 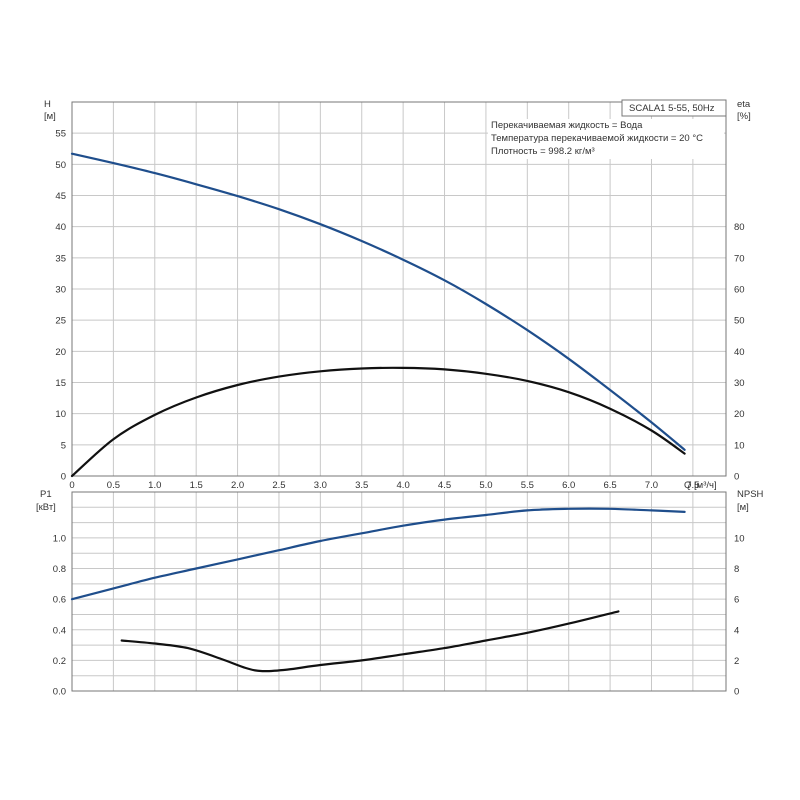 What do you see at coordinates (59, 630) in the screenshot?
I see `power-tick-label: 0.4` at bounding box center [59, 630].